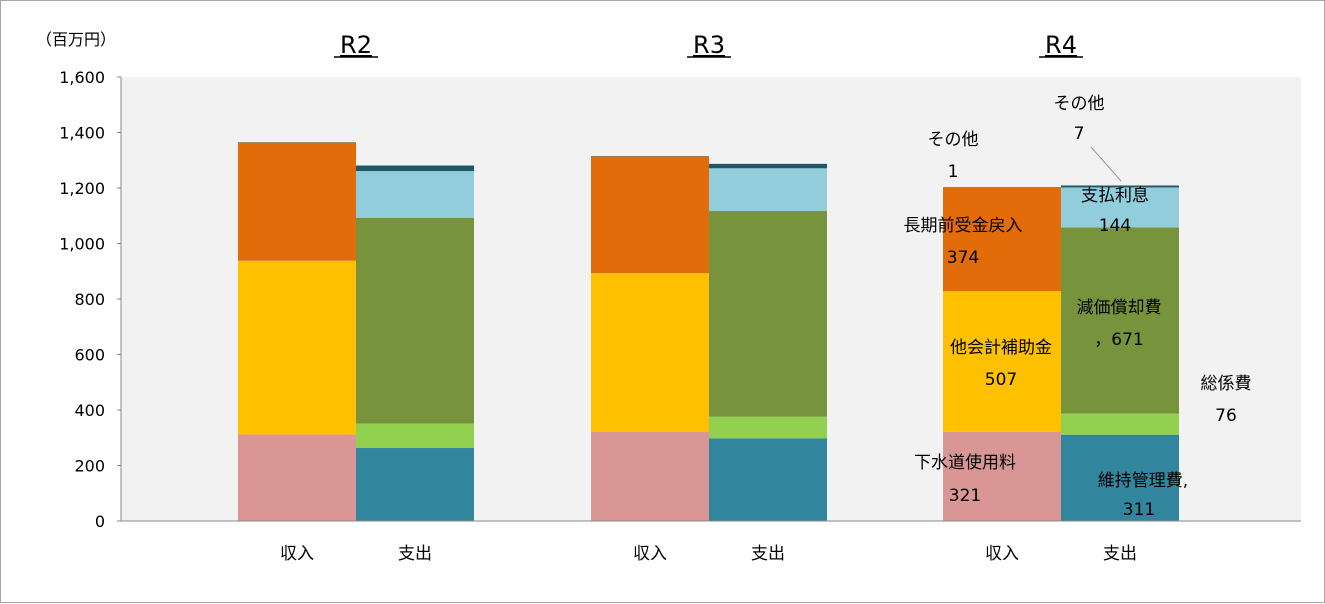  I want to click on annotation-subsidy-name: 他会計補助金, so click(1001, 348).